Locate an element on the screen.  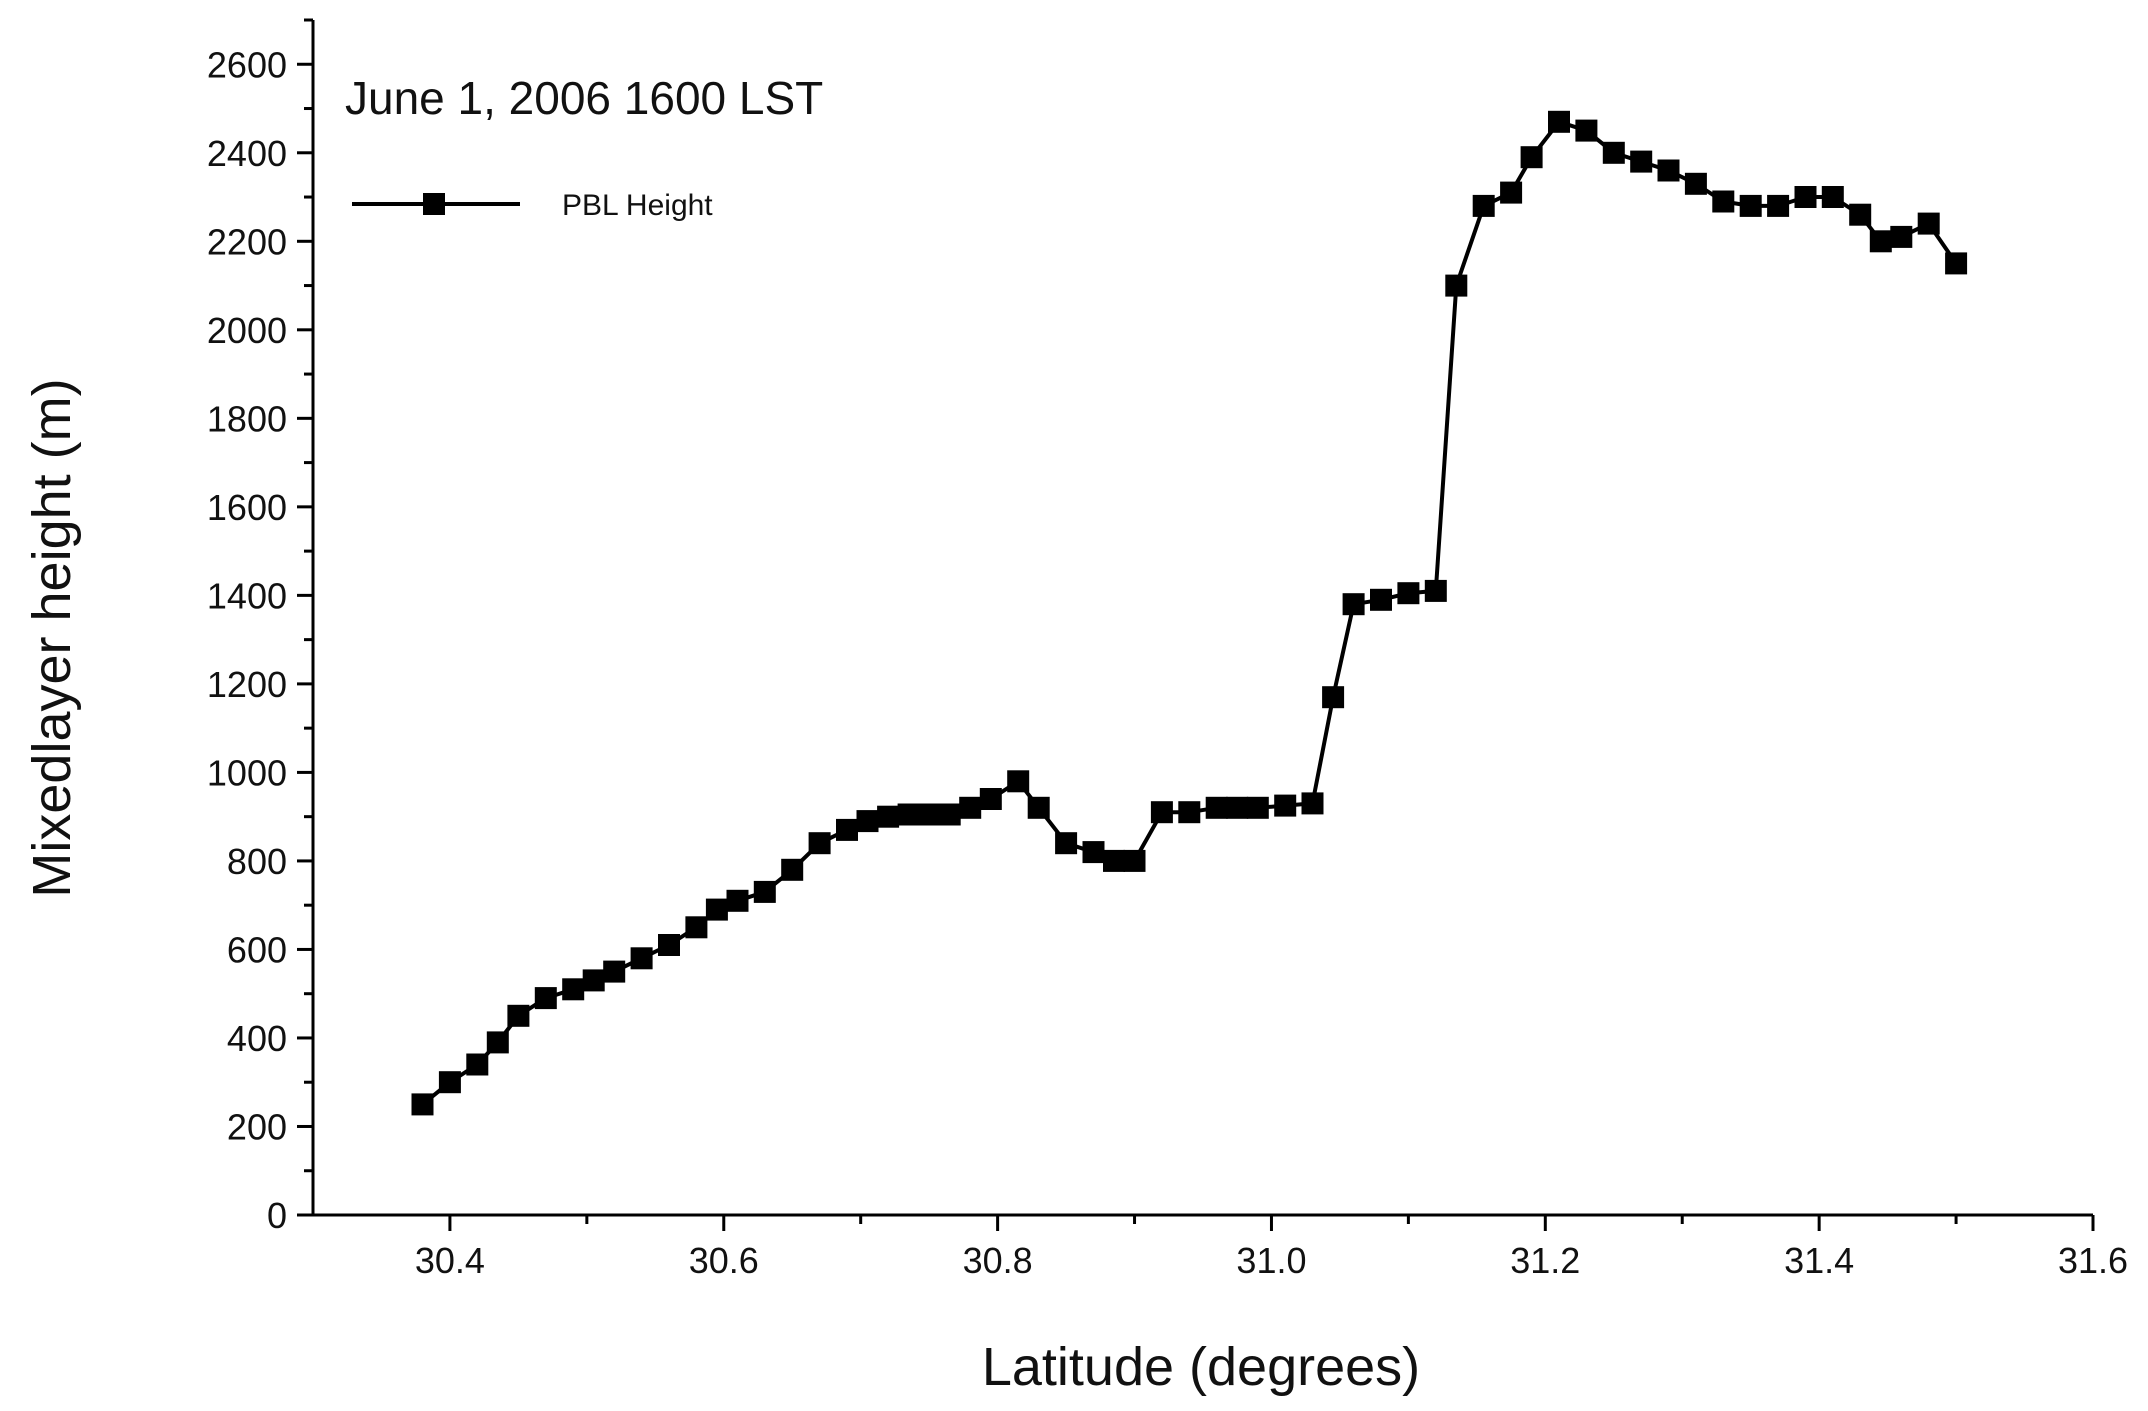
y-tick-label: 600 is located at coordinates (257, 949).